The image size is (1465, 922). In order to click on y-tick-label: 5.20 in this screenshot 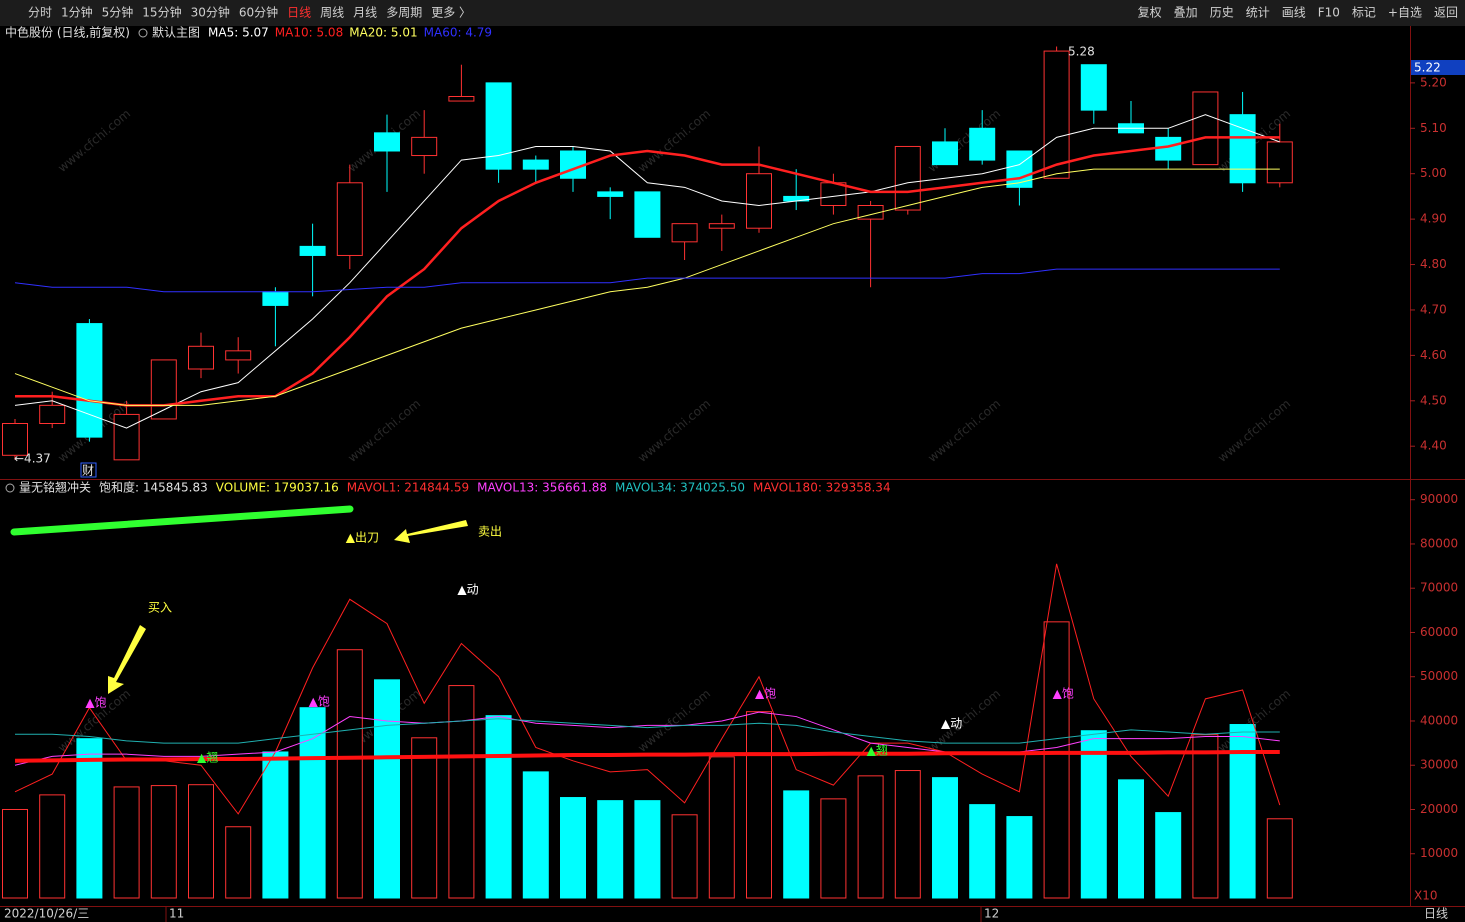, I will do `click(1433, 82)`.